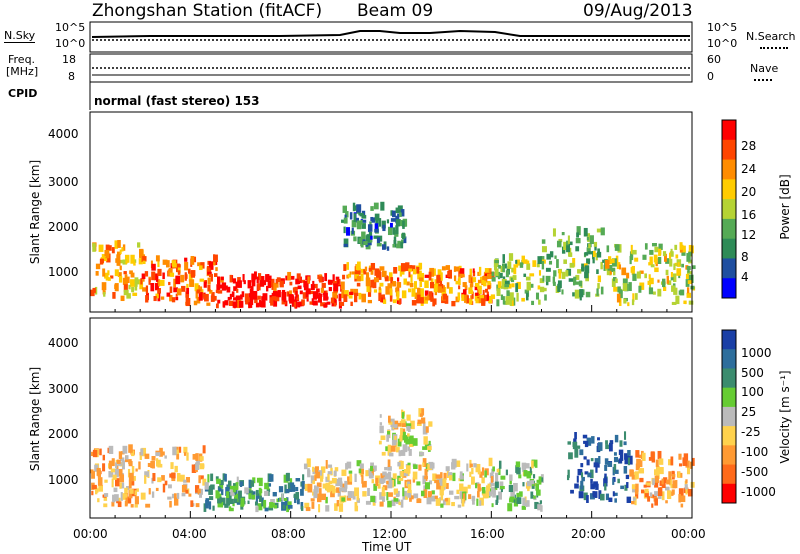 This screenshot has height=554, width=800. Describe the element at coordinates (23, 93) in the screenshot. I see `cpid-label: CPID` at that location.